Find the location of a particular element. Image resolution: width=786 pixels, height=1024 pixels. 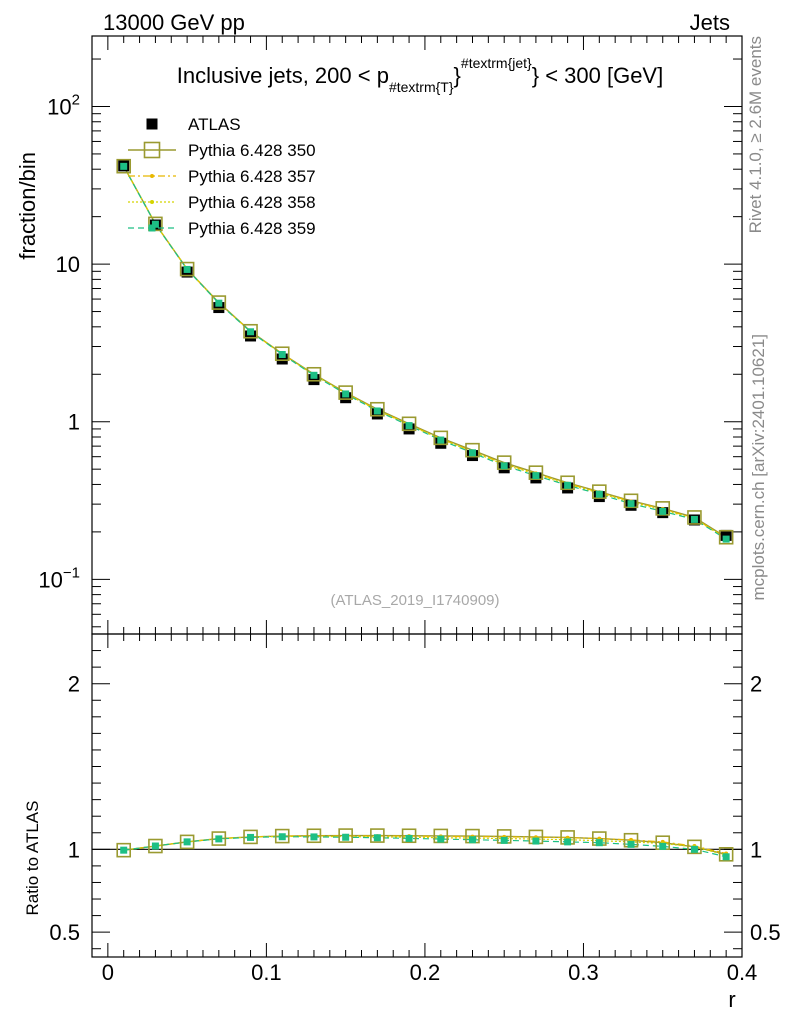

ratio-x-tick-label: 0.4 is located at coordinates (742, 972).